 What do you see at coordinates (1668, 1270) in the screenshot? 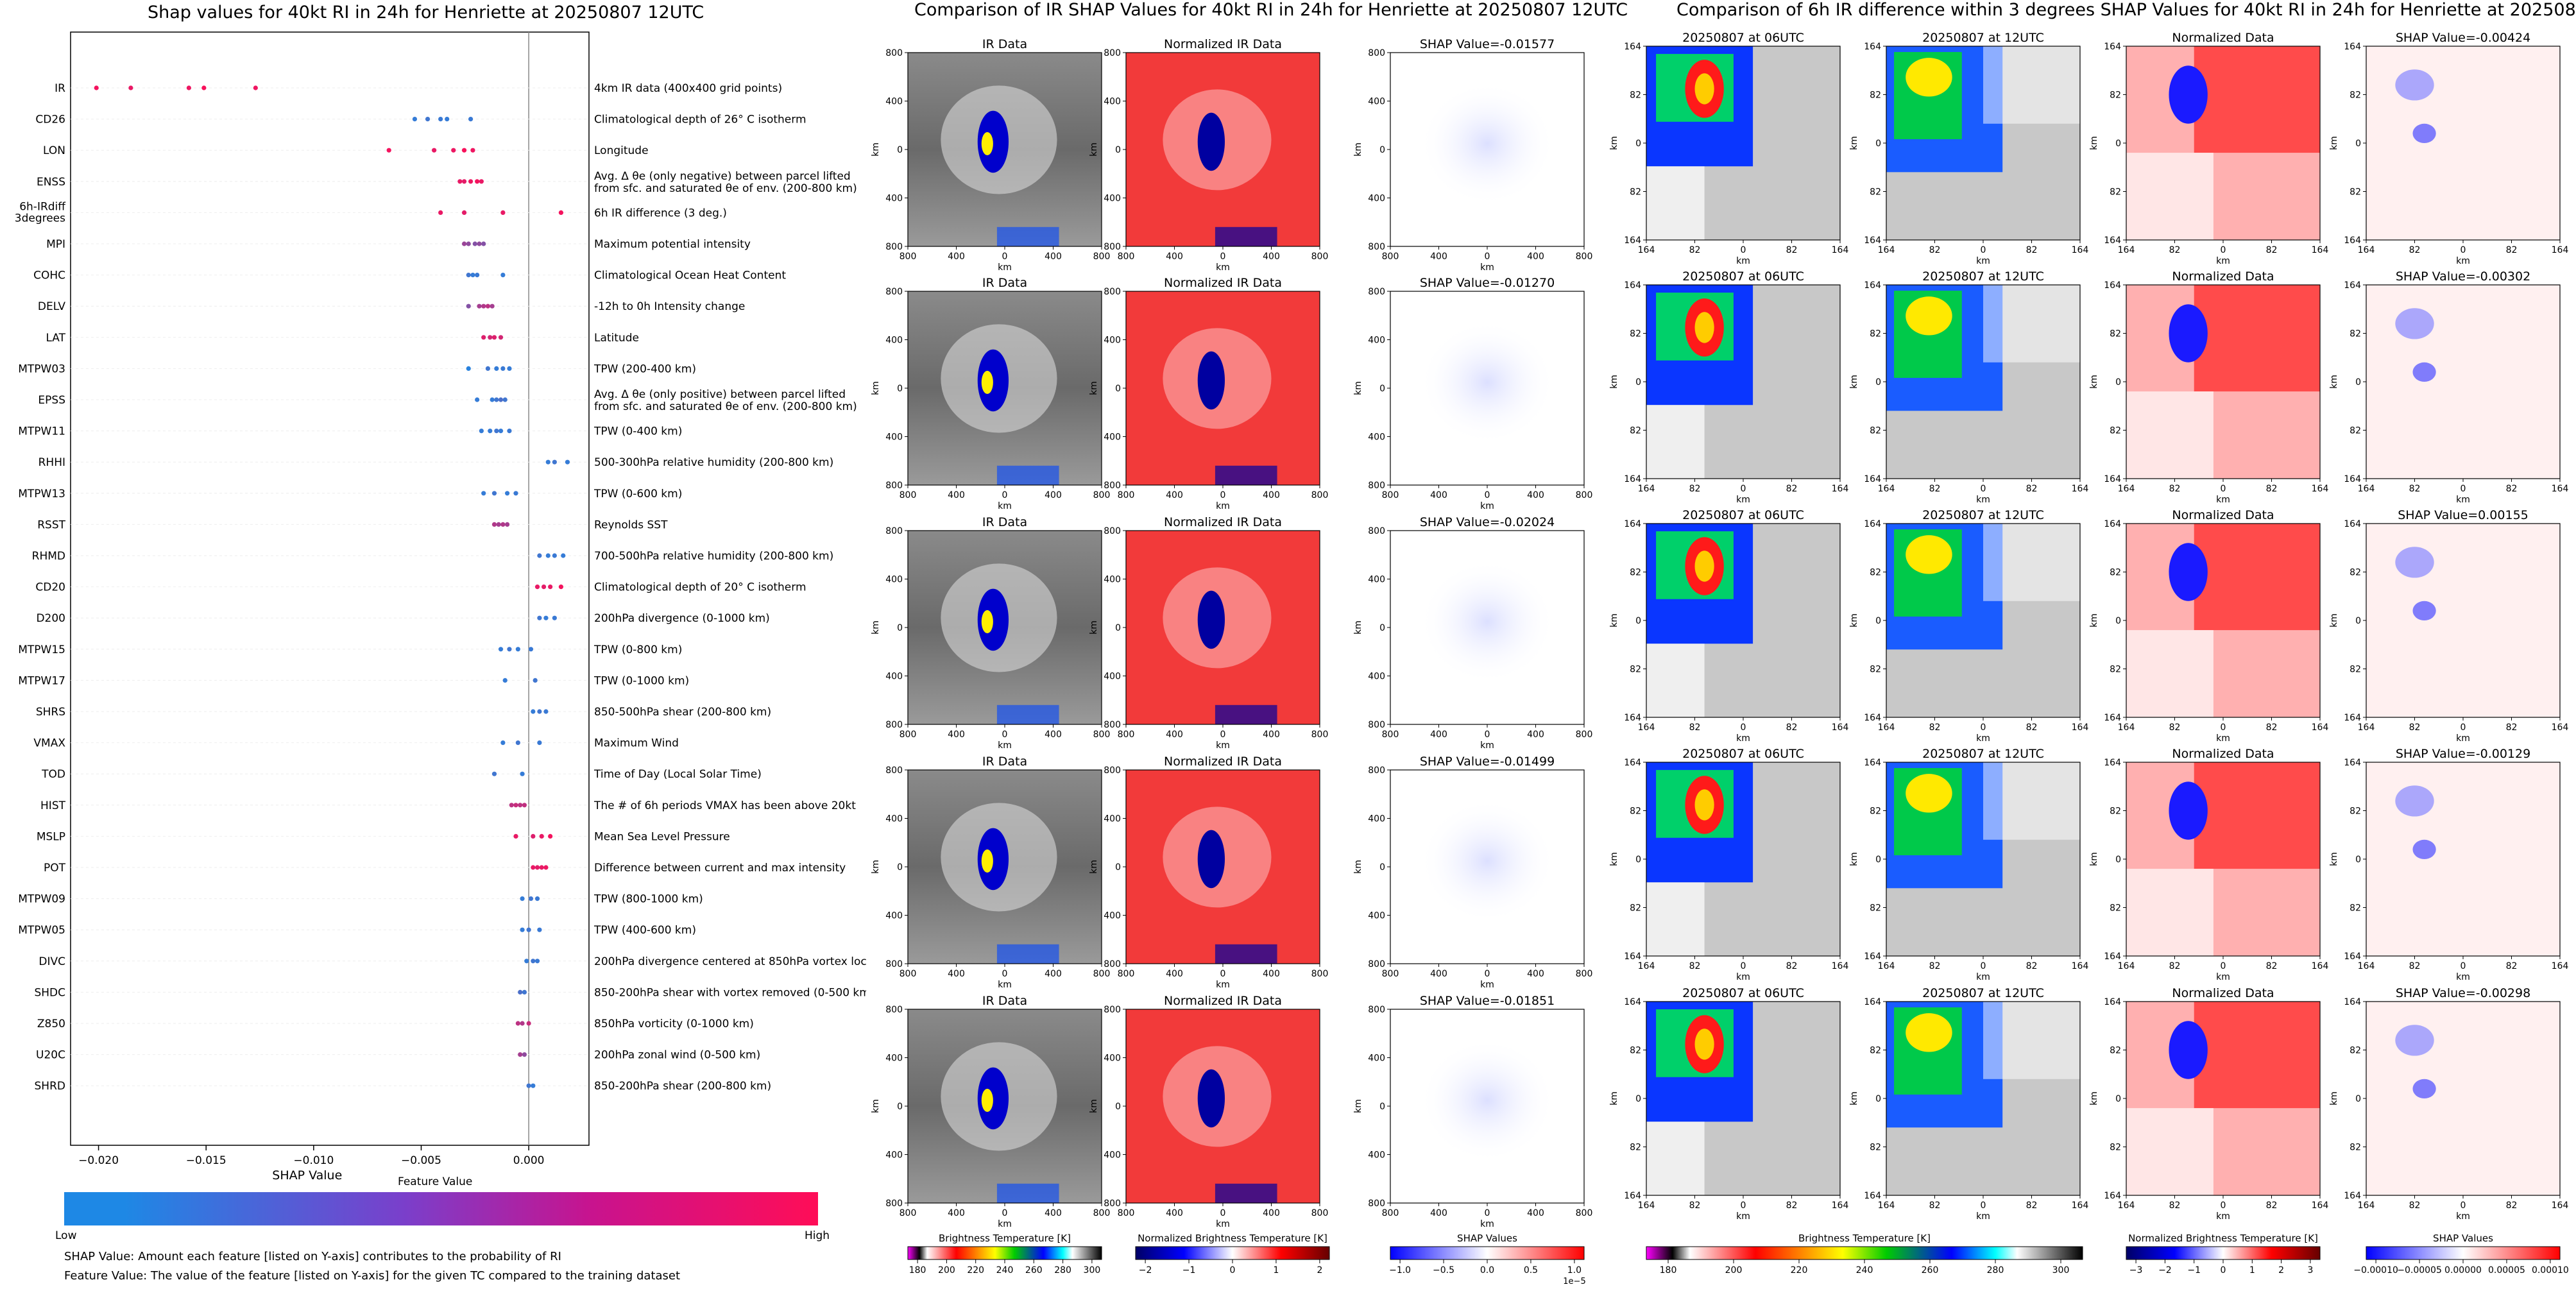
I see `colorbar-tick-label: 180` at bounding box center [1668, 1270].